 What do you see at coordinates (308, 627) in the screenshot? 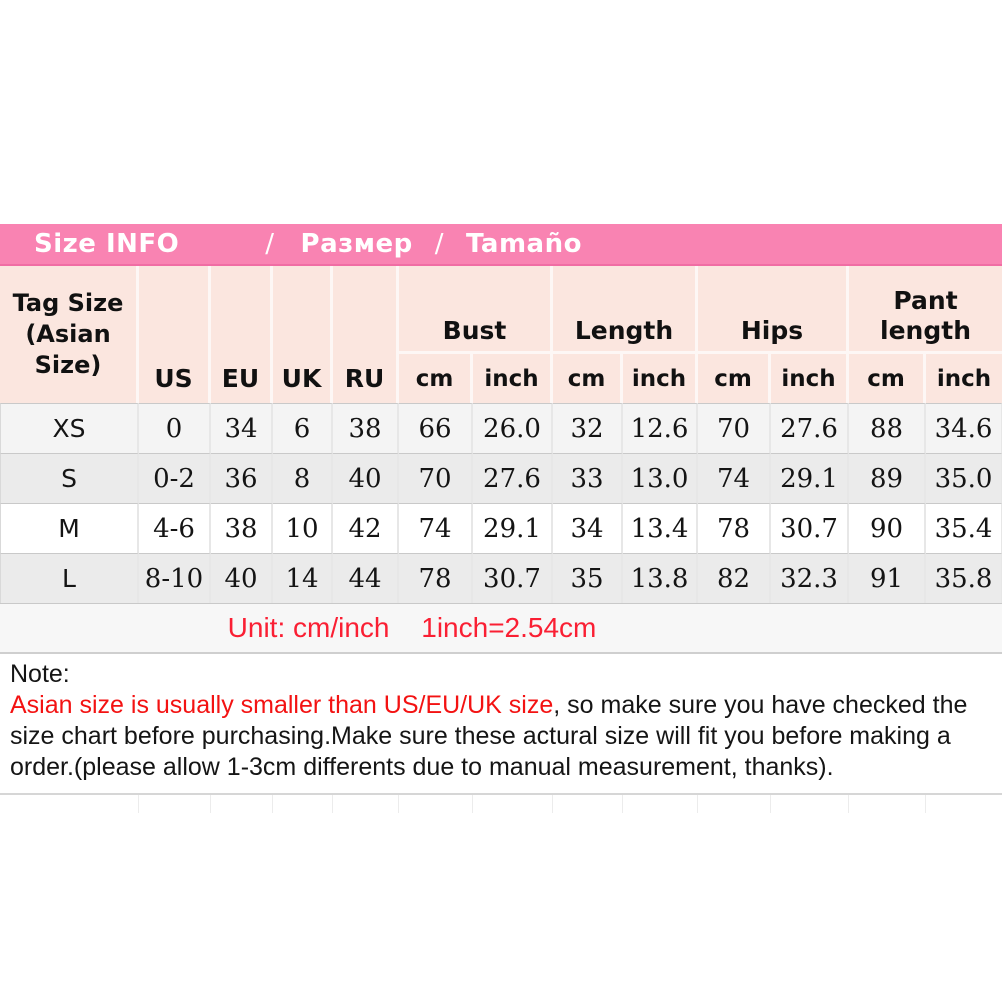
I see `unit-prefix: Unit: cm/inch` at bounding box center [308, 627].